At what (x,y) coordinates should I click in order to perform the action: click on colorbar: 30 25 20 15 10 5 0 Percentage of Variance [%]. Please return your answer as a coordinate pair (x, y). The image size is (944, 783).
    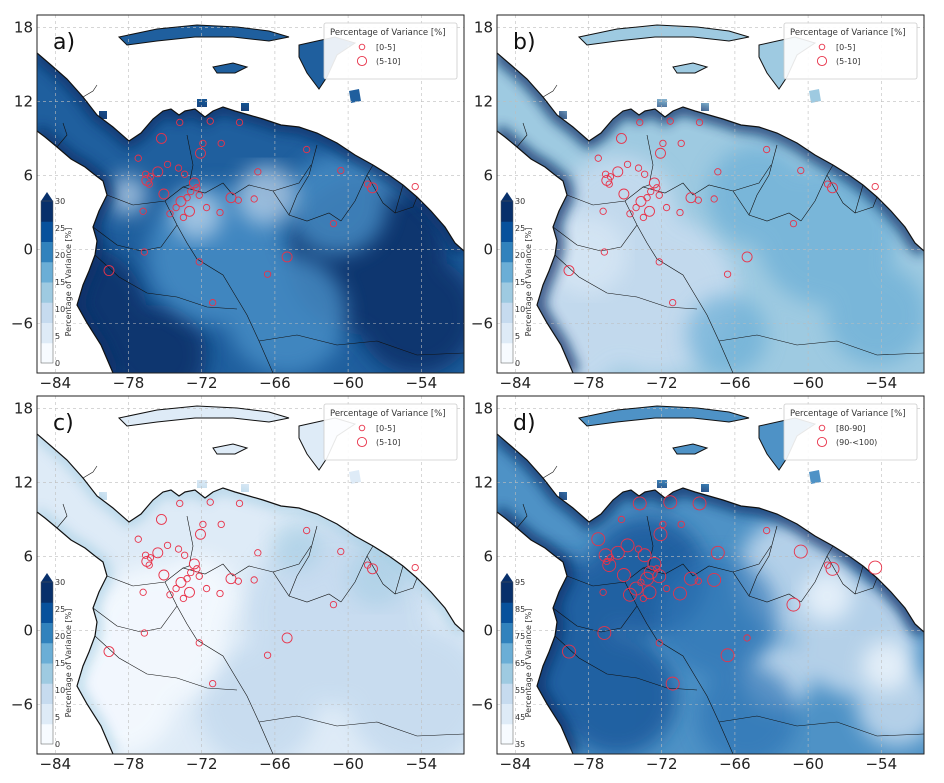
    Looking at the image, I should click on (56, 280).